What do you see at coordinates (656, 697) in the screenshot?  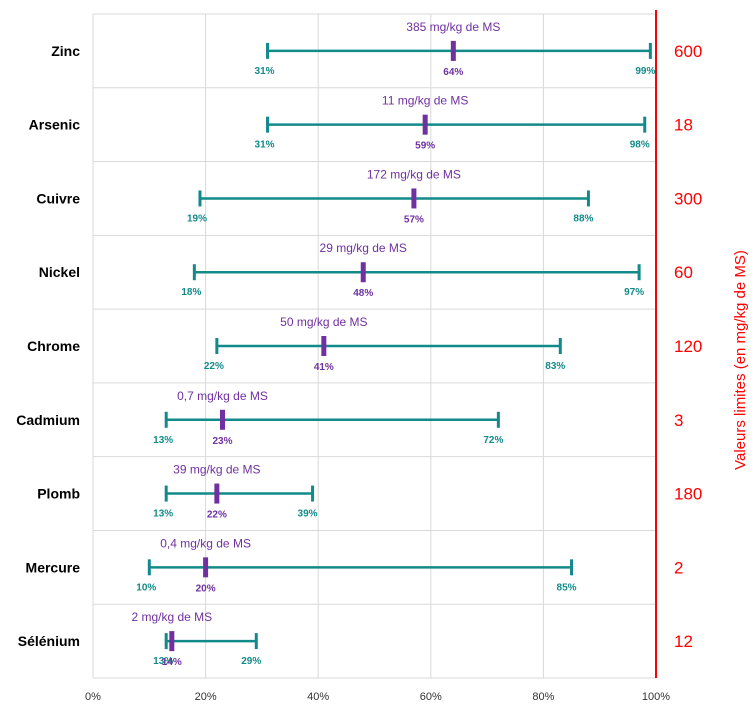 I see `x-tick-label: 100%` at bounding box center [656, 697].